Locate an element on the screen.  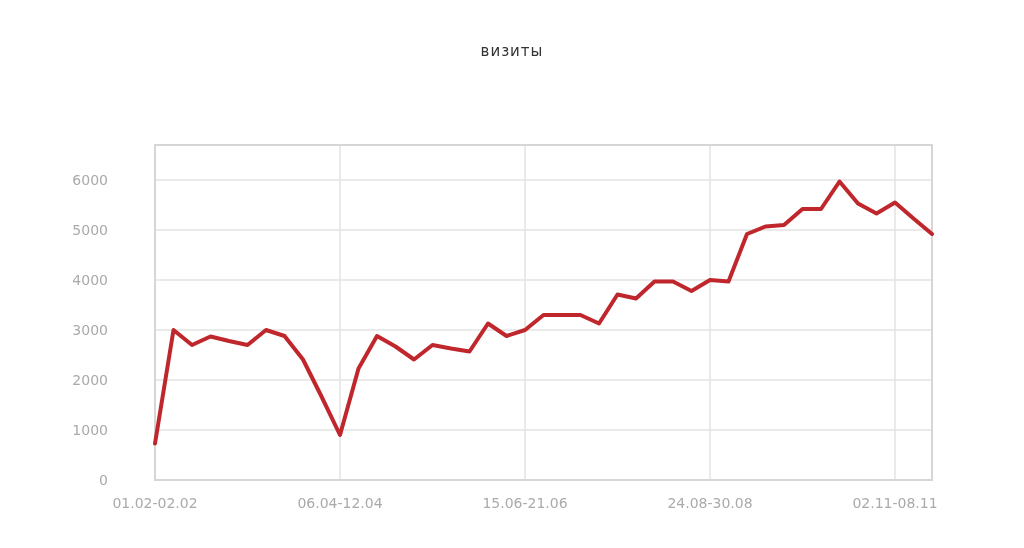
x-tick-label: 02.11-08.11 is located at coordinates (895, 503).